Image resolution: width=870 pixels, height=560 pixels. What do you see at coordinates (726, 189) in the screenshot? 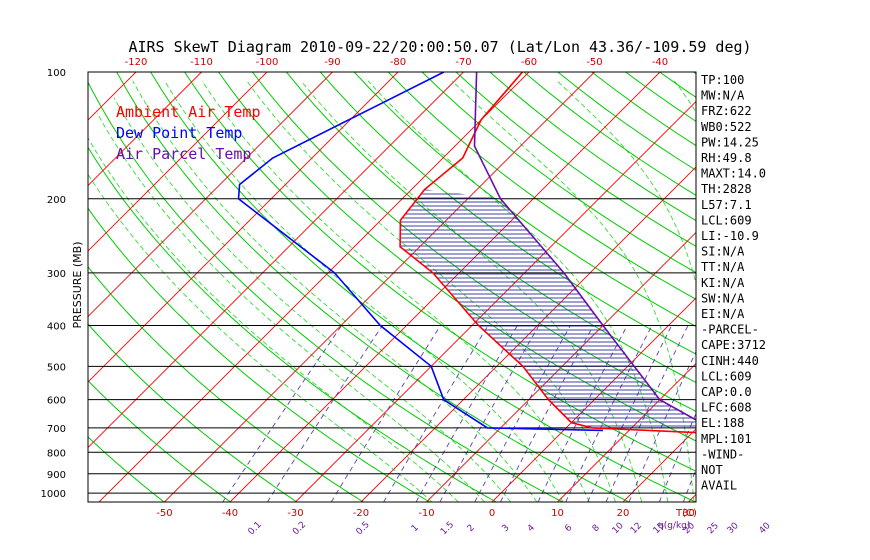
I see `index-label: TH:2828` at bounding box center [726, 189].